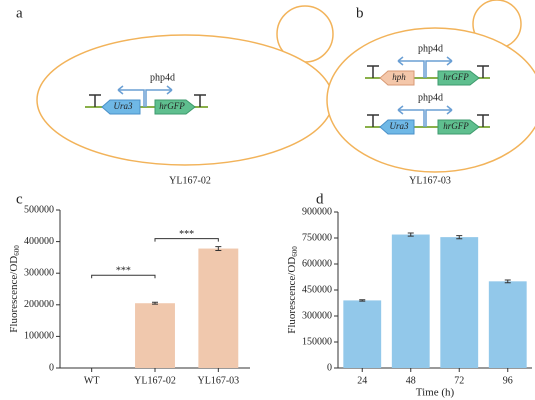  I want to click on x-tick-label: 48, so click(411, 380).